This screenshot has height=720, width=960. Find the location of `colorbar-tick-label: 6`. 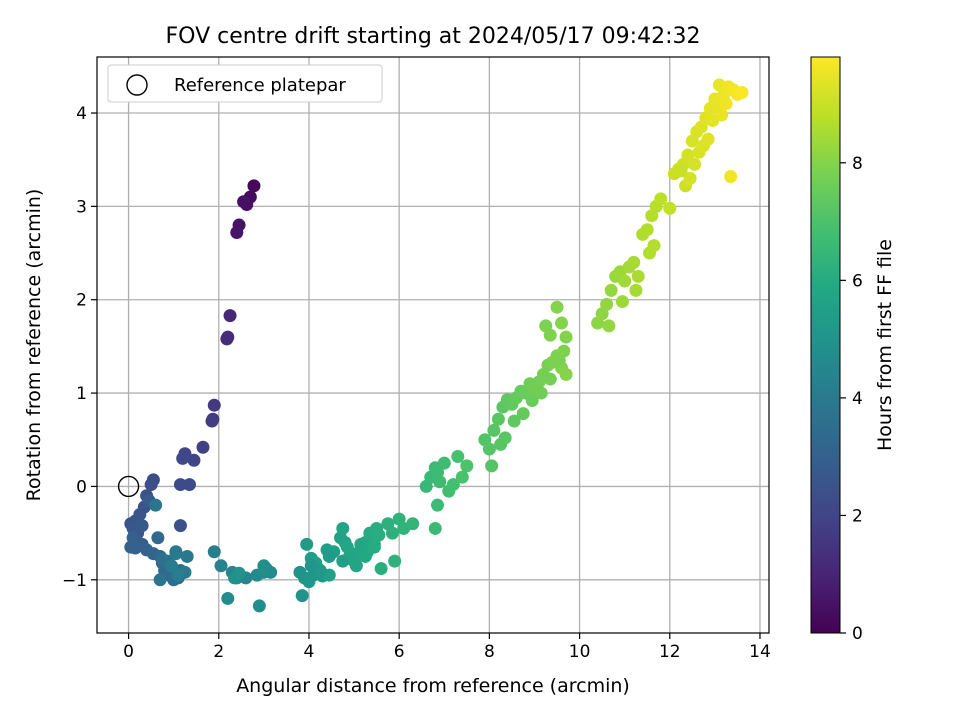

colorbar-tick-label: 6 is located at coordinates (857, 281).